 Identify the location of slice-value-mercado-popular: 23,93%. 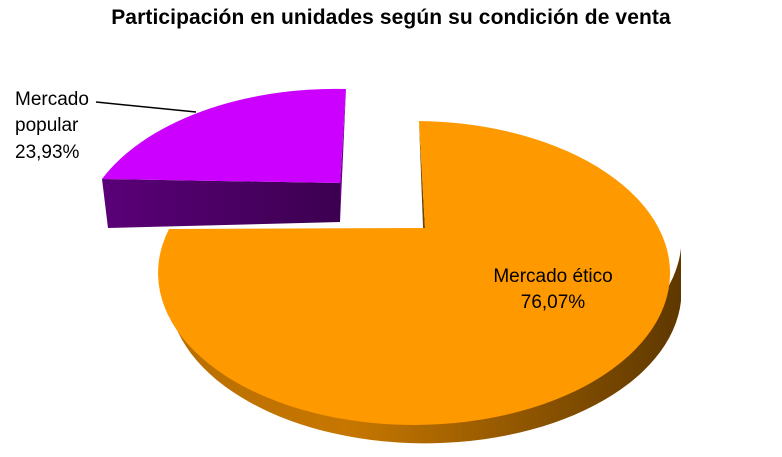
(47, 152).